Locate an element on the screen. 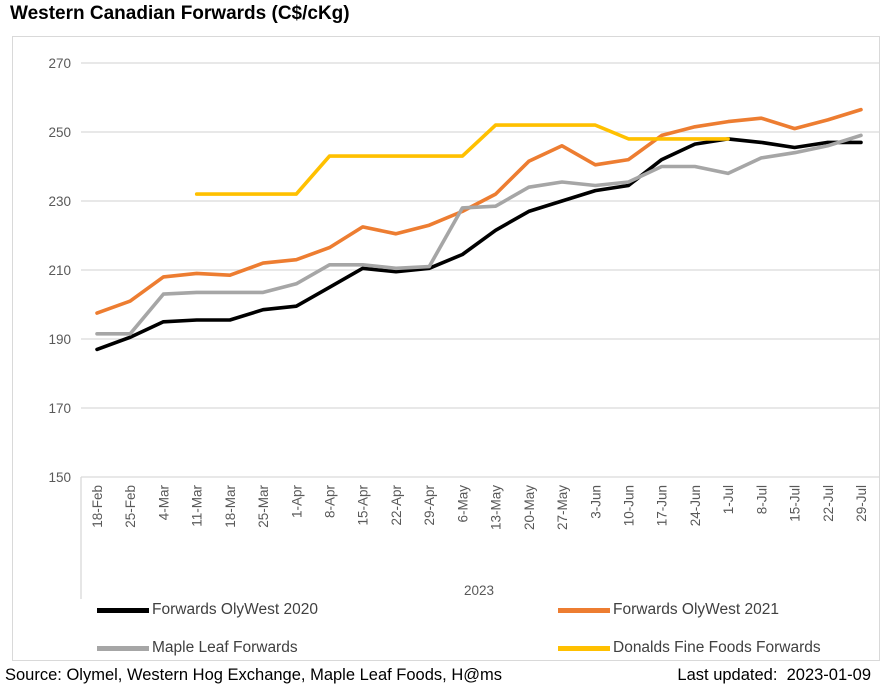 The image size is (883, 698). x-tick-label: 24-Jun is located at coordinates (695, 505).